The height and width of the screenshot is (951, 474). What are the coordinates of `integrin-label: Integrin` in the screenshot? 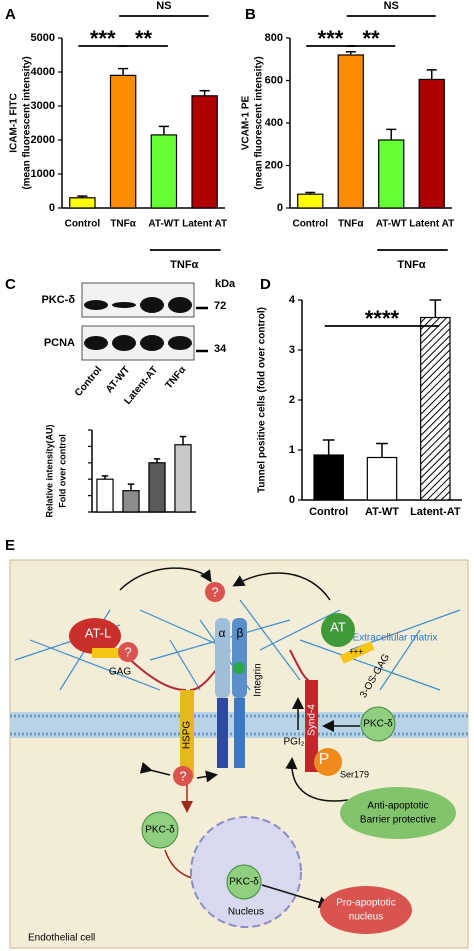 It's located at (258, 679).